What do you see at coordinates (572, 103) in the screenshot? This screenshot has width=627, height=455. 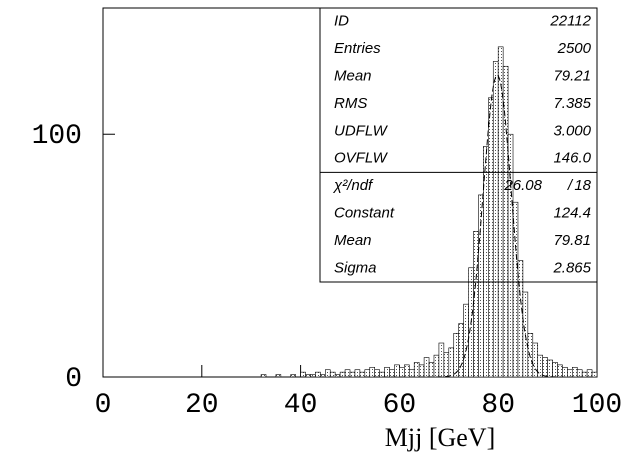 I see `stats-value: 7.385` at bounding box center [572, 103].